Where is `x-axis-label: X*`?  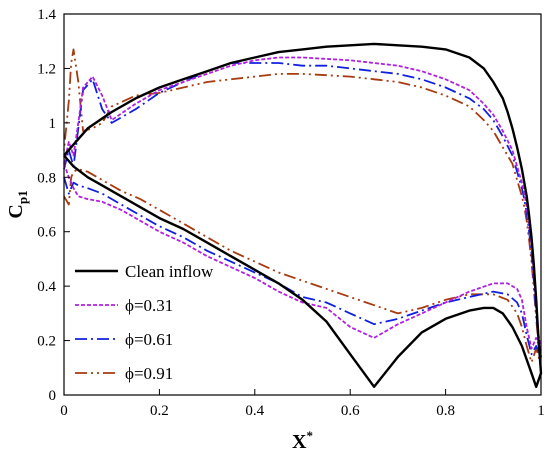 x-axis-label: X* is located at coordinates (302, 440).